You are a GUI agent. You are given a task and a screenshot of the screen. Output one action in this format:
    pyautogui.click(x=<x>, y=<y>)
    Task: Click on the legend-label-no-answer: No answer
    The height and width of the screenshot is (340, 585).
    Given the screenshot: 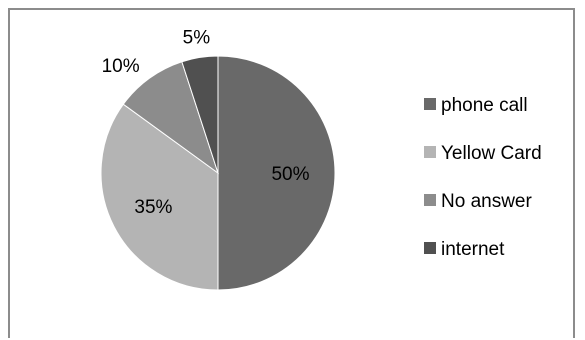 What is the action you would take?
    pyautogui.click(x=486, y=201)
    